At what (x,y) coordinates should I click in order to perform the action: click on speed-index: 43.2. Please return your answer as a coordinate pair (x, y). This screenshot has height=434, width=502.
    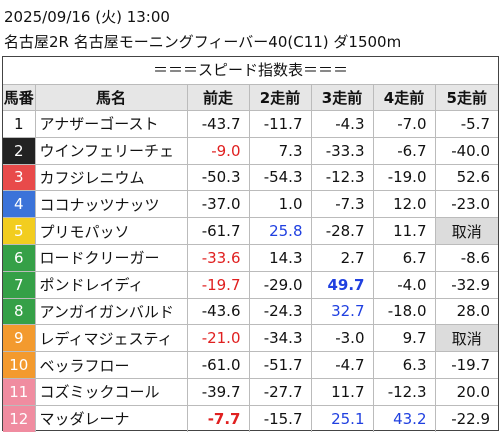
    Looking at the image, I should click on (404, 418).